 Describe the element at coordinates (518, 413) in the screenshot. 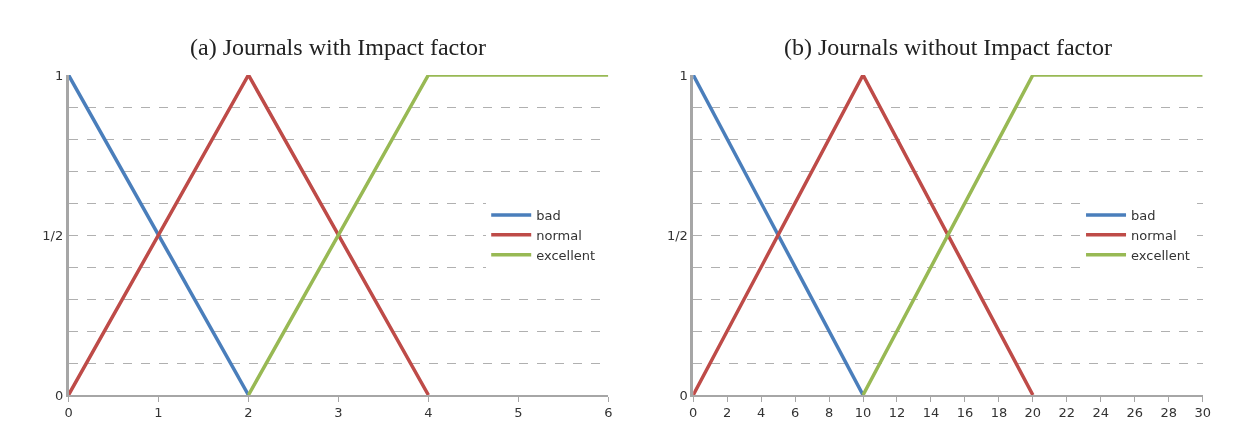

I see `x-tick-label: 5` at that location.